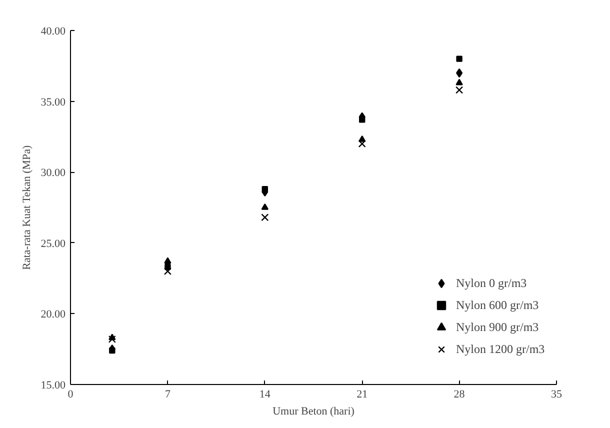  Describe the element at coordinates (53, 314) in the screenshot. I see `y-tick-label: 20.00` at that location.